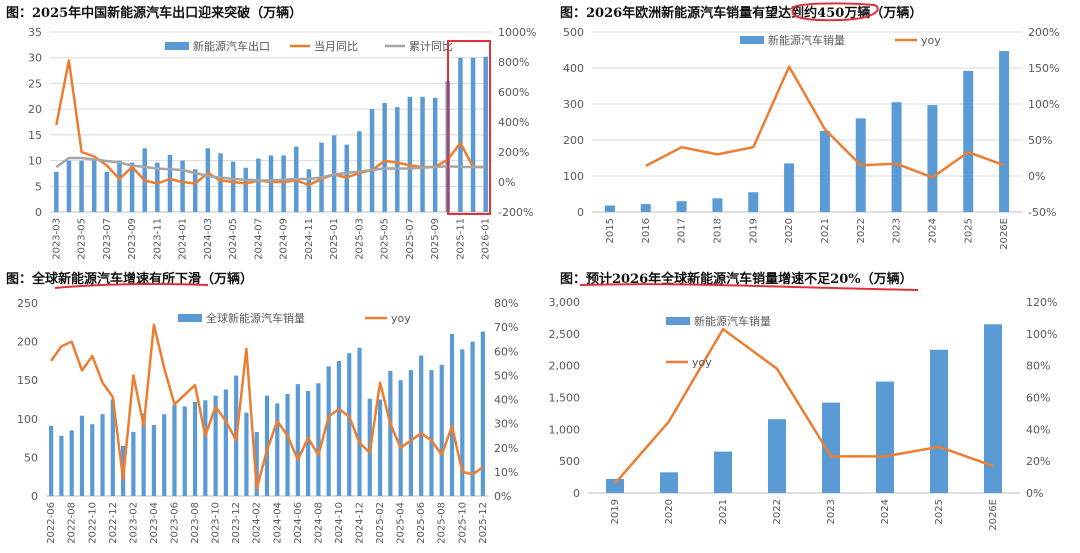 This screenshot has width=1080, height=553. I want to click on x-tick-label: 2022-08, so click(72, 523).